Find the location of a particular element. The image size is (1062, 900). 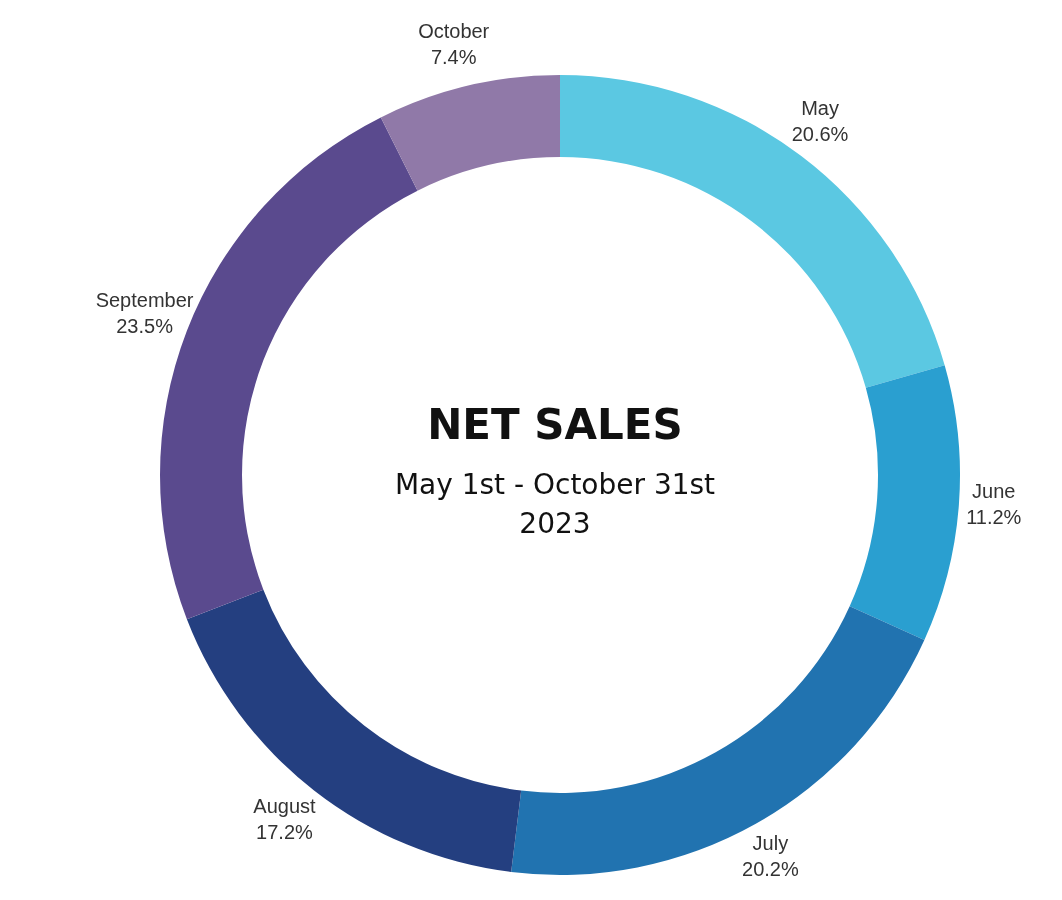

data-label: 23.5% is located at coordinates (145, 326).